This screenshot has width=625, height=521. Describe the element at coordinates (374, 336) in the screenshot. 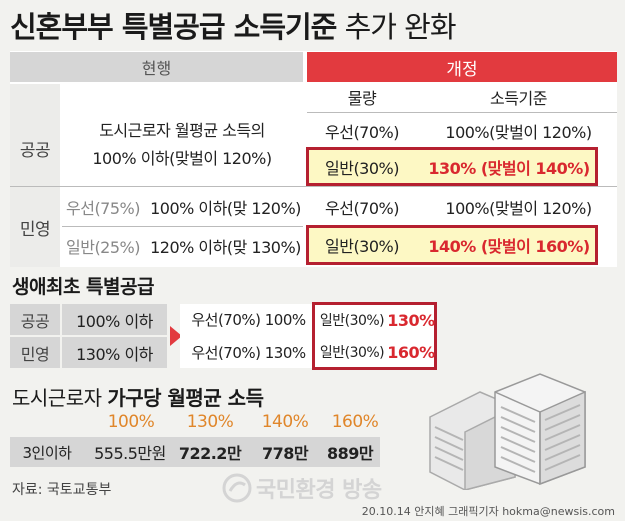

I see `first-time-general-box` at that location.